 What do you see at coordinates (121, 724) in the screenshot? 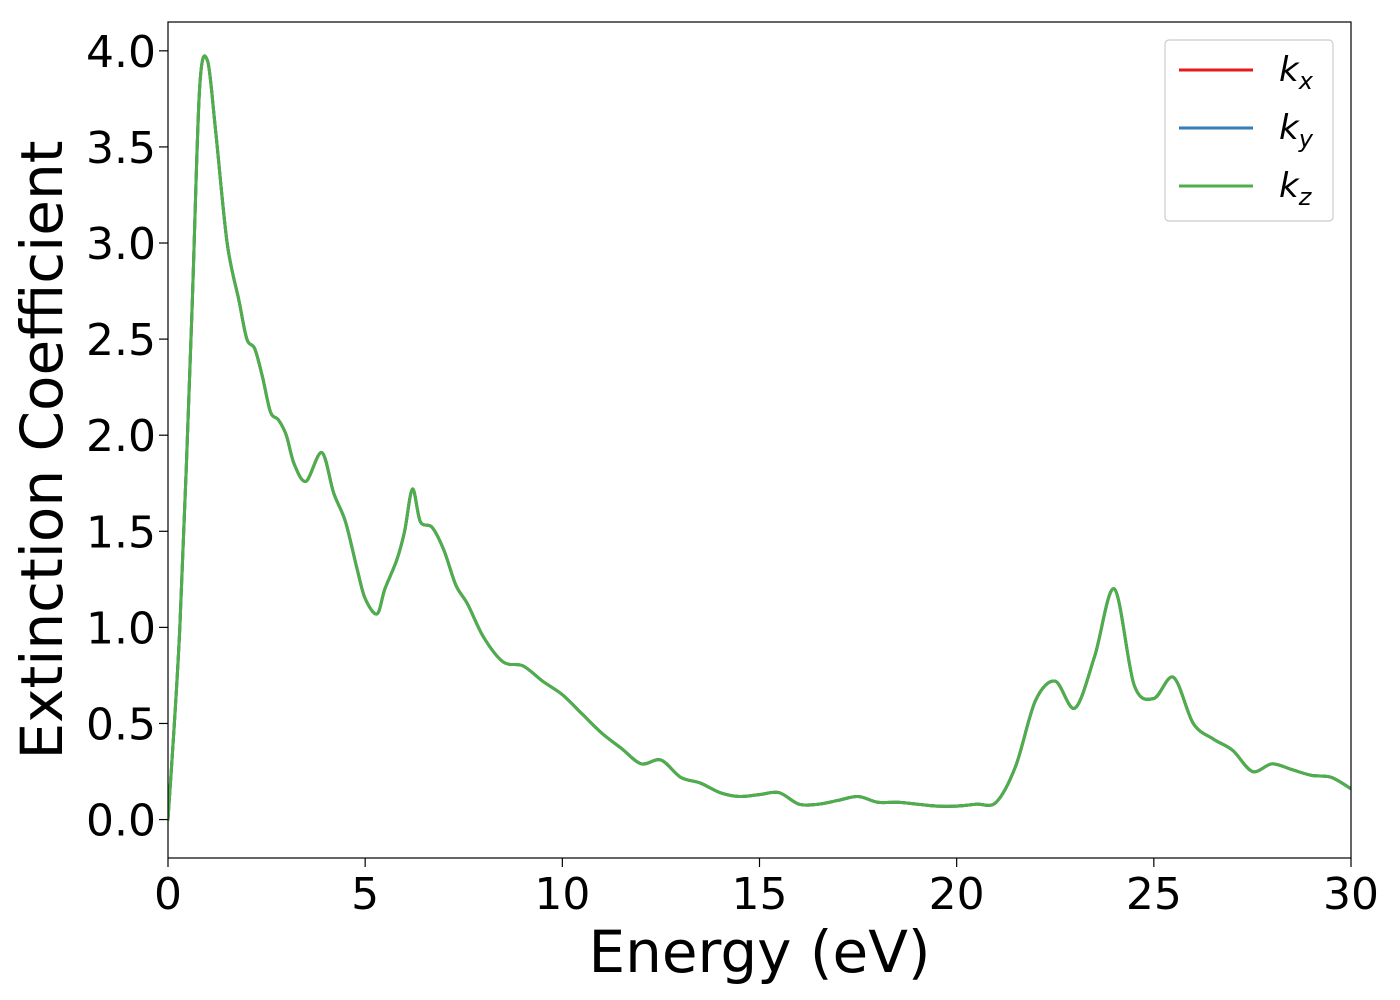
I see `y-tick-label: 0.5` at bounding box center [121, 724].